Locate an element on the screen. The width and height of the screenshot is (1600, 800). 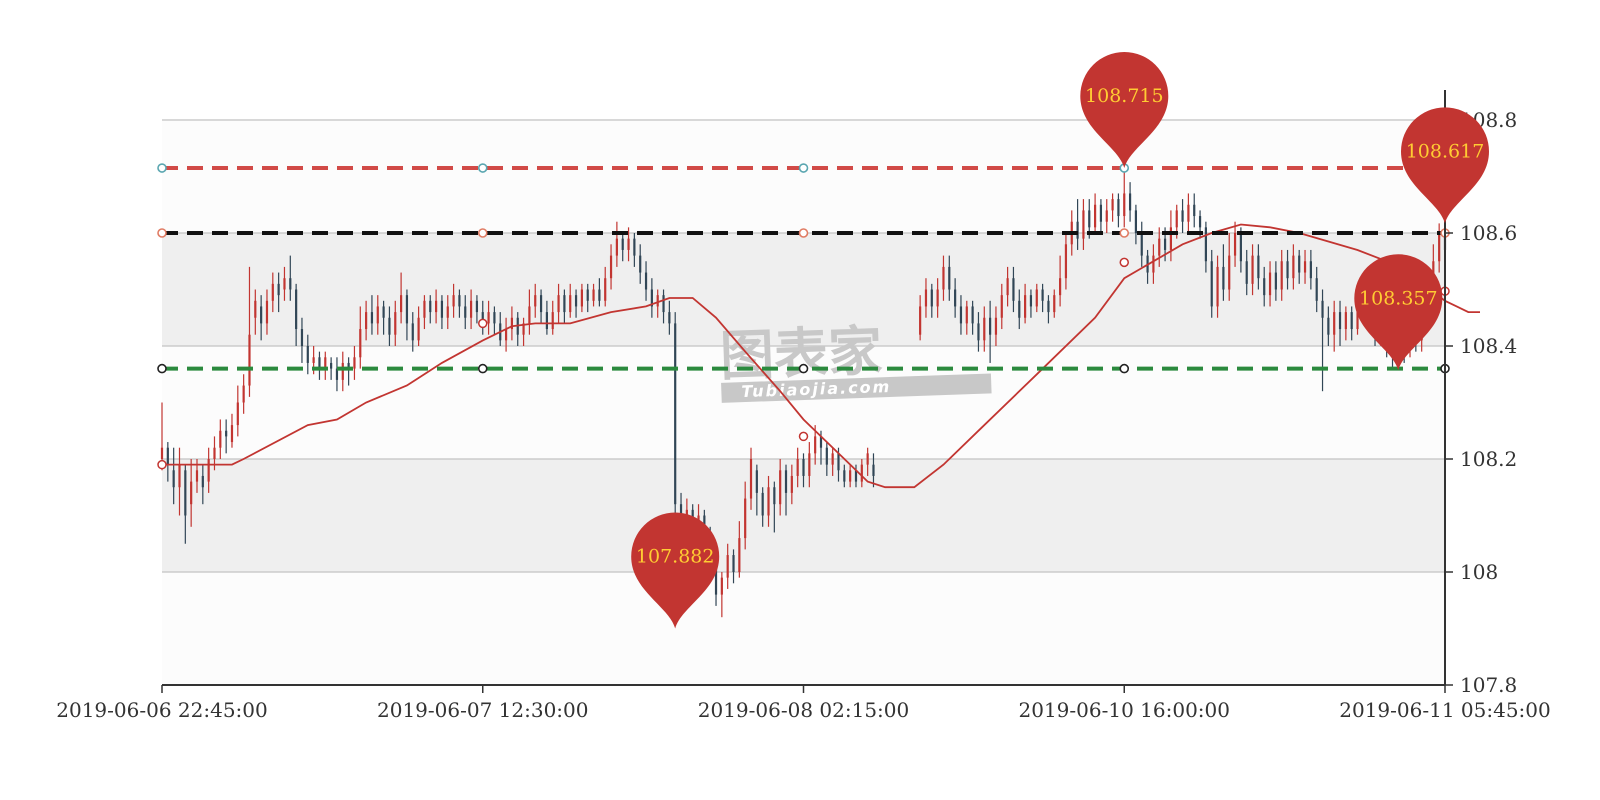
mark-point-pin: 108.357 is located at coordinates (1398, 312).